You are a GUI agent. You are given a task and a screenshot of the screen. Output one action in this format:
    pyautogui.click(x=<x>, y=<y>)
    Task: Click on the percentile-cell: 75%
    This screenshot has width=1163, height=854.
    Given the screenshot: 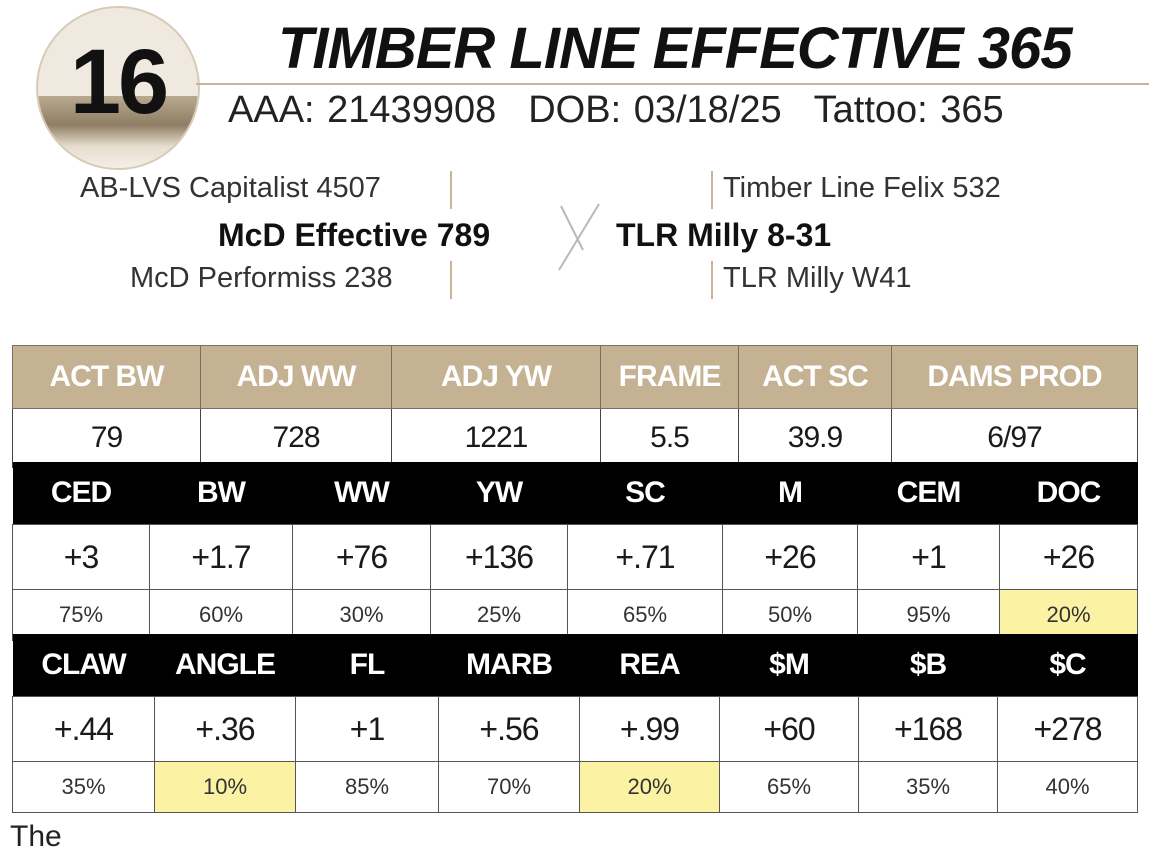 What is the action you would take?
    pyautogui.click(x=81, y=615)
    